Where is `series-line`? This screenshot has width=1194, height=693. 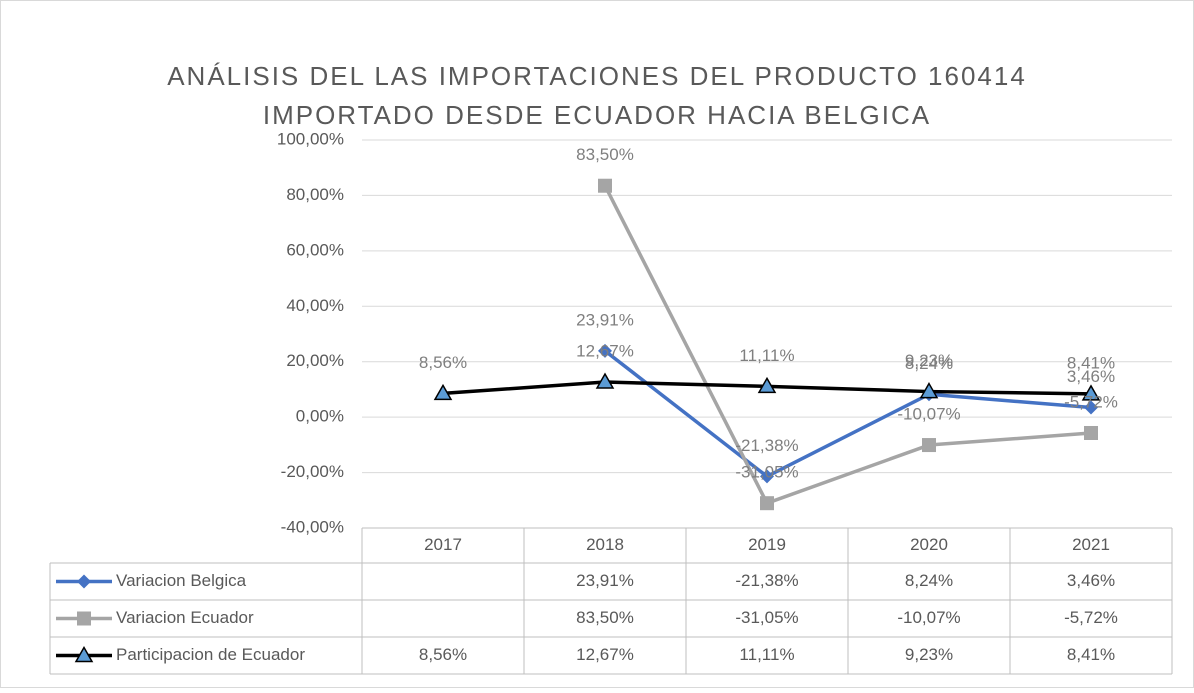
series-line is located at coordinates (847, 414).